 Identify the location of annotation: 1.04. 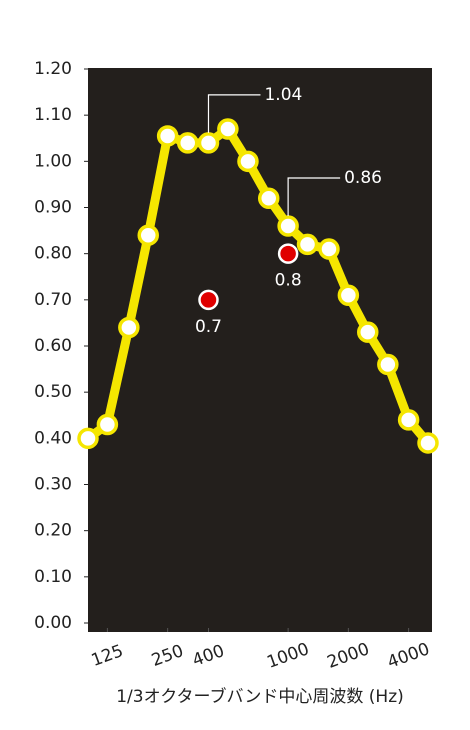
(283, 95).